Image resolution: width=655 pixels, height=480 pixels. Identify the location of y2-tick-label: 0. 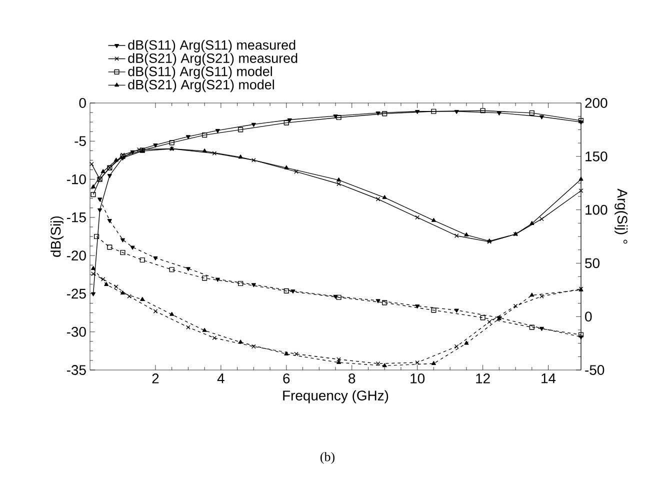
(588, 317).